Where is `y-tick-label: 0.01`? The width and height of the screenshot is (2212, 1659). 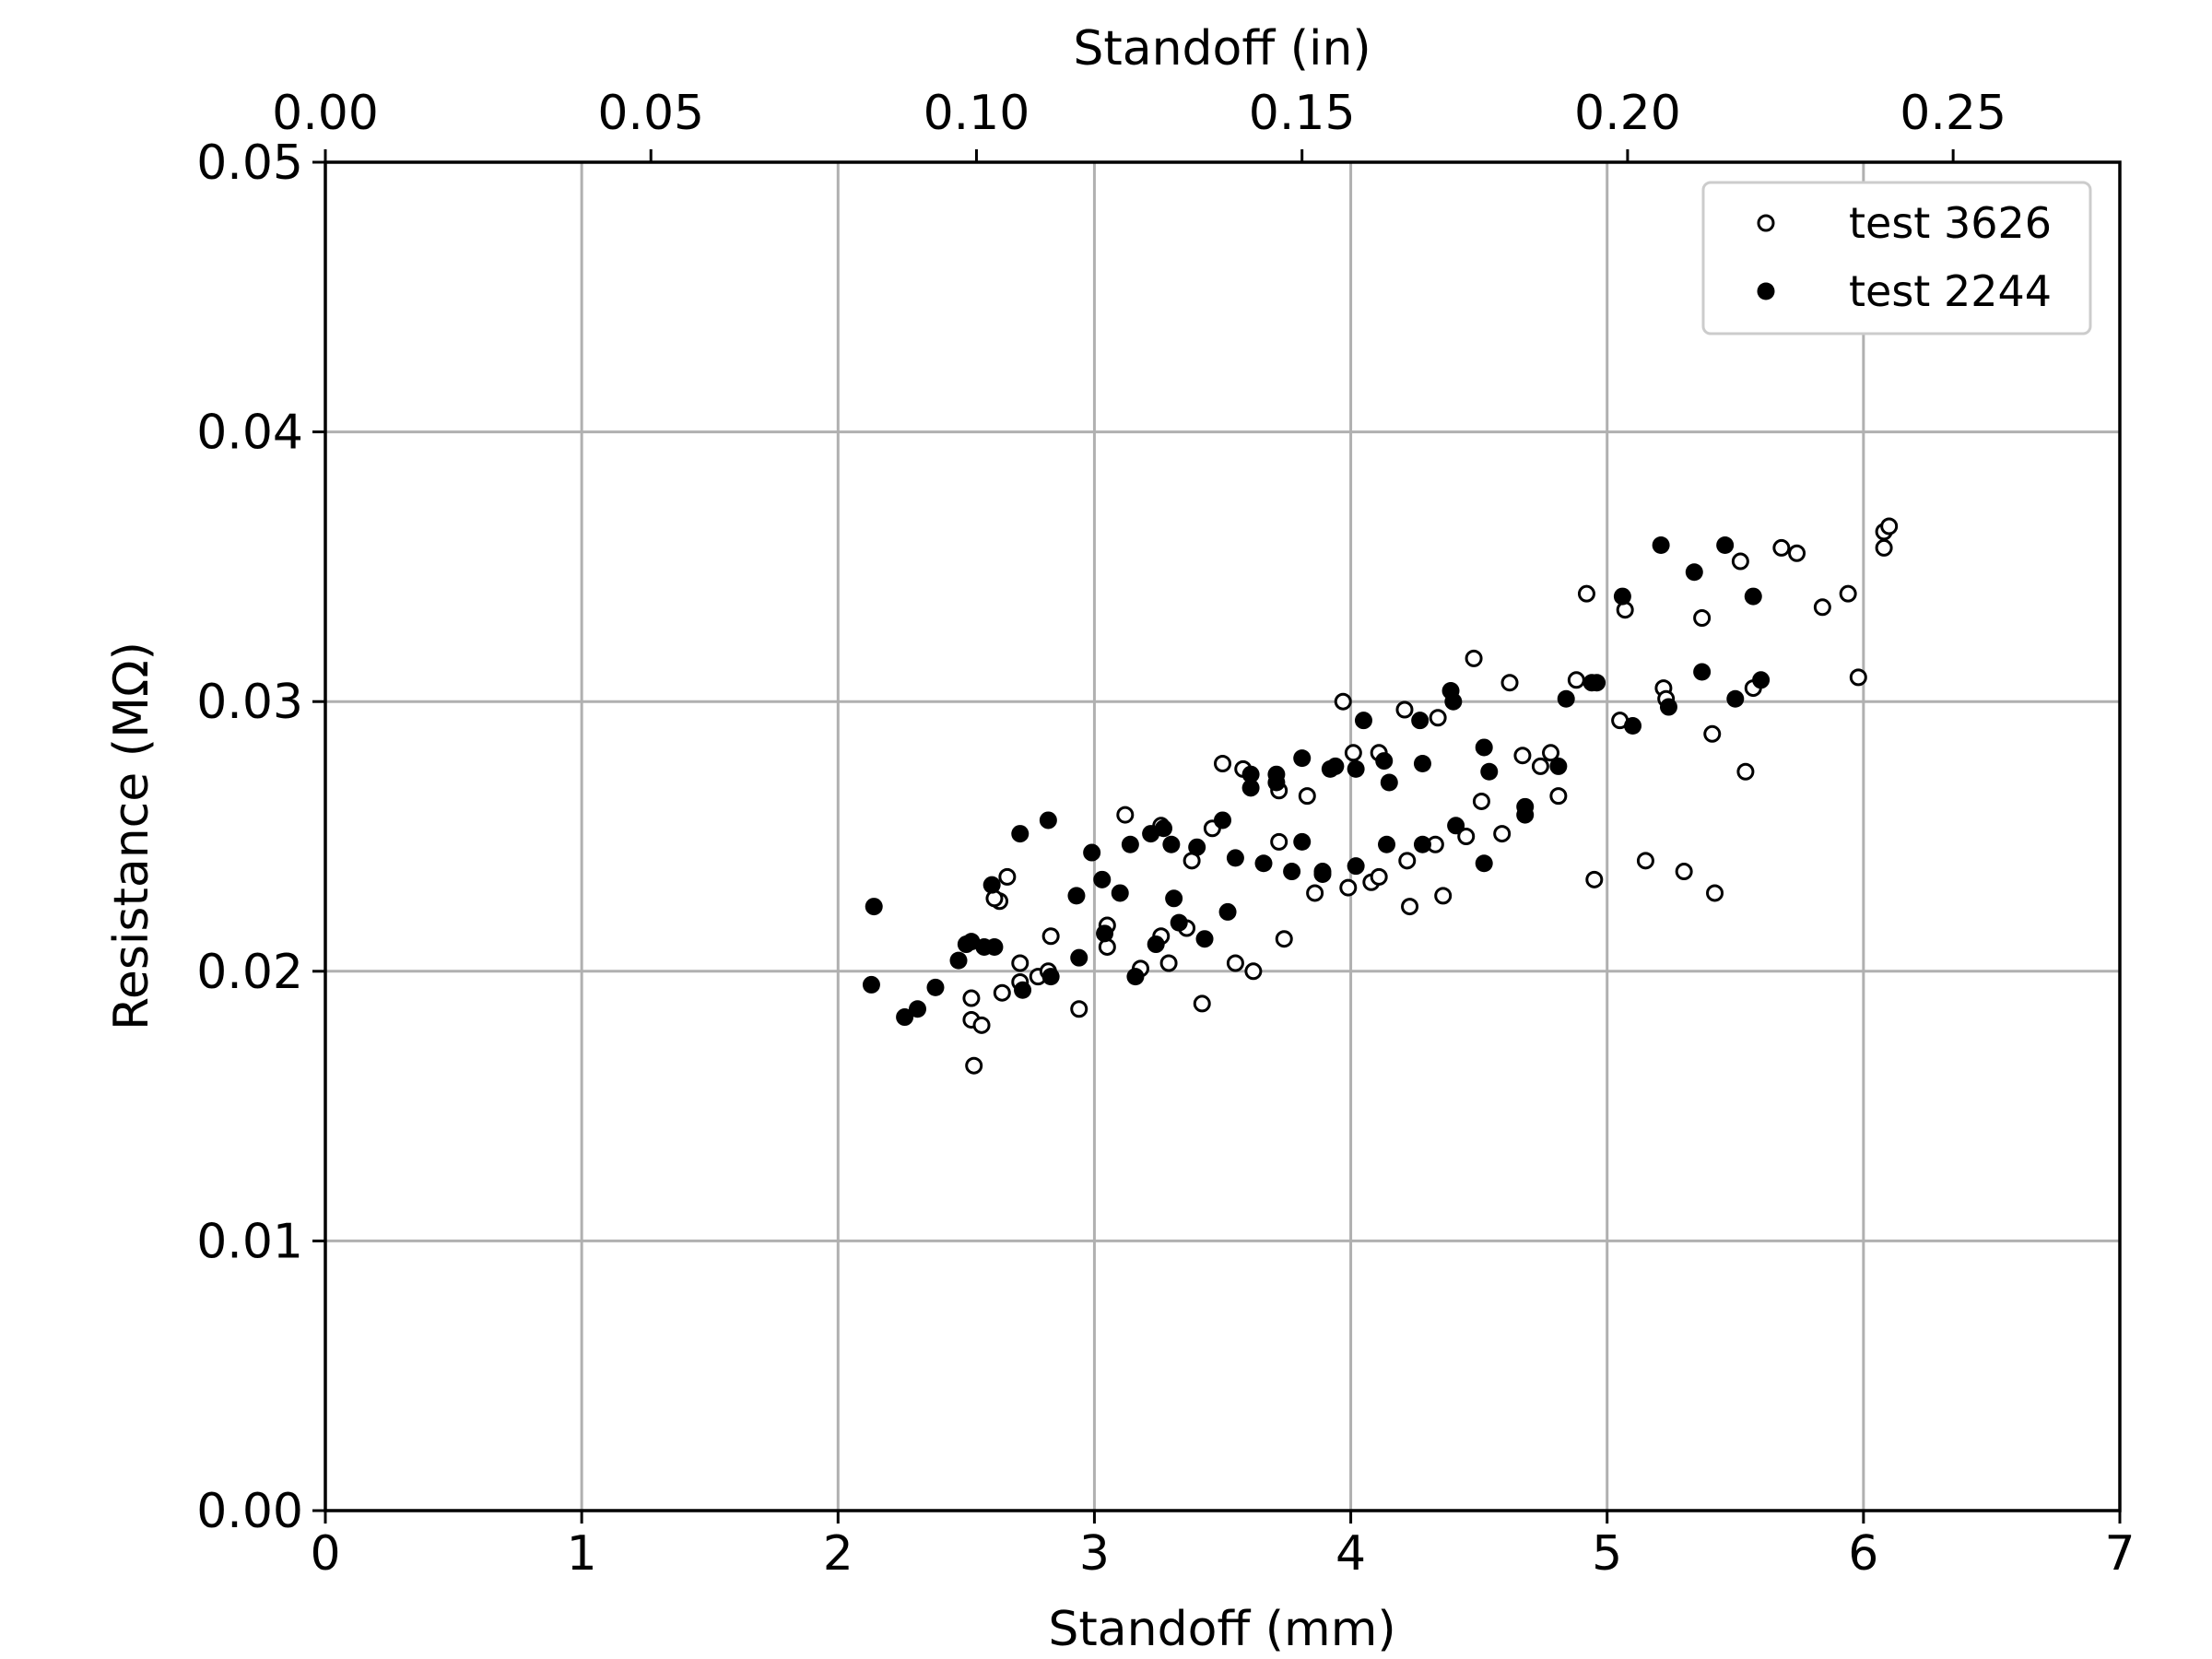
y-tick-label: 0.01 is located at coordinates (249, 1241).